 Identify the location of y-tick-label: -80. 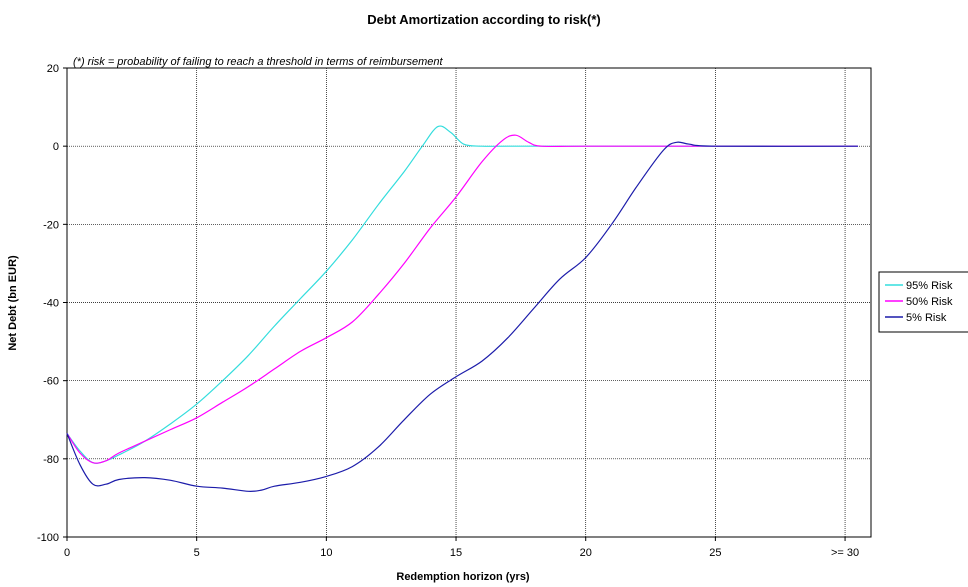
(51, 460).